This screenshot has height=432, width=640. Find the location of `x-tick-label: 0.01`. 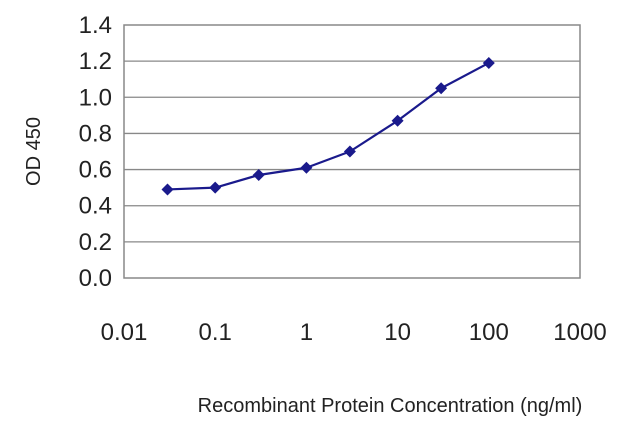

x-tick-label: 0.01 is located at coordinates (124, 332).